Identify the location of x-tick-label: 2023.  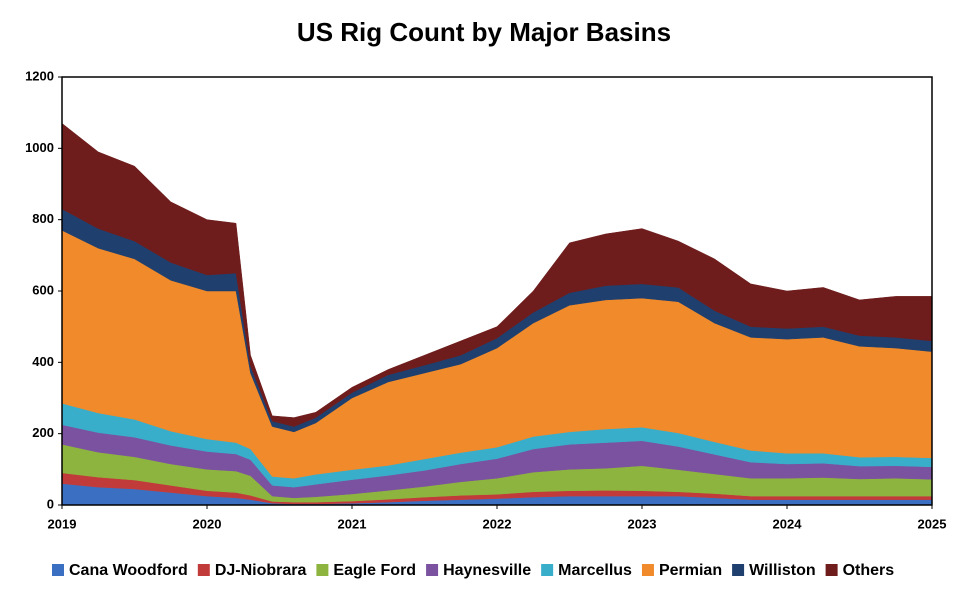
(642, 523).